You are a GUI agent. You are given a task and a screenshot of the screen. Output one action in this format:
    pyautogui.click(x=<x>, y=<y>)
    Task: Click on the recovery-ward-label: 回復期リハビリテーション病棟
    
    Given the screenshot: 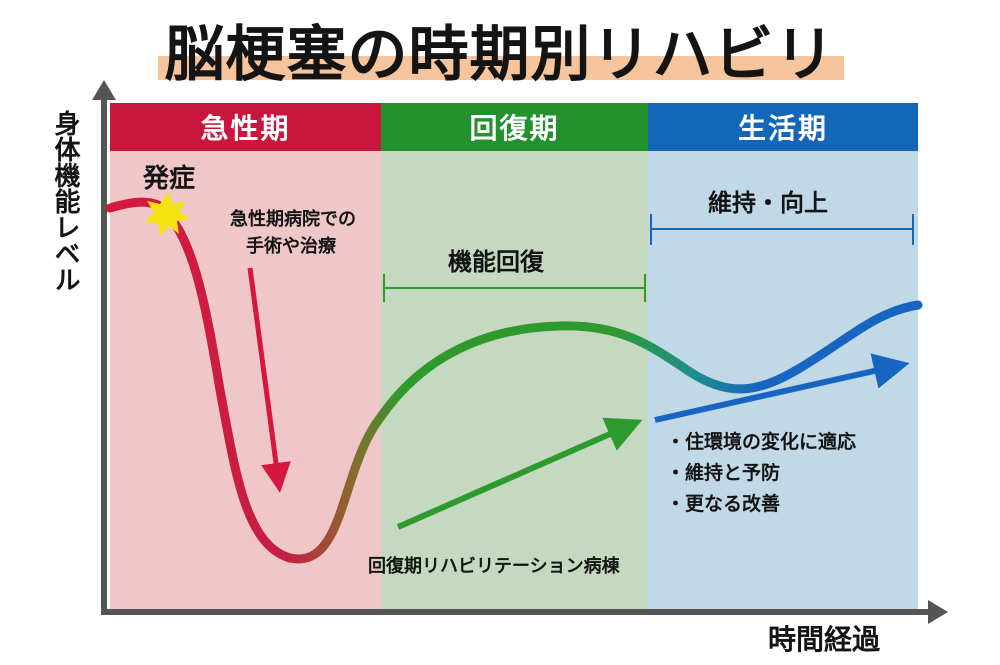 What is the action you would take?
    pyautogui.click(x=494, y=566)
    